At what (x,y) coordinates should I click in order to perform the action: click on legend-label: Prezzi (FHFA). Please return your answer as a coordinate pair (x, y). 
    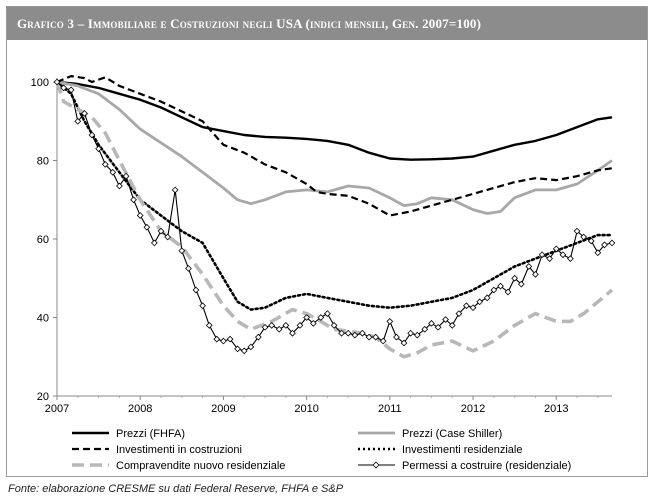
    Looking at the image, I should click on (150, 434).